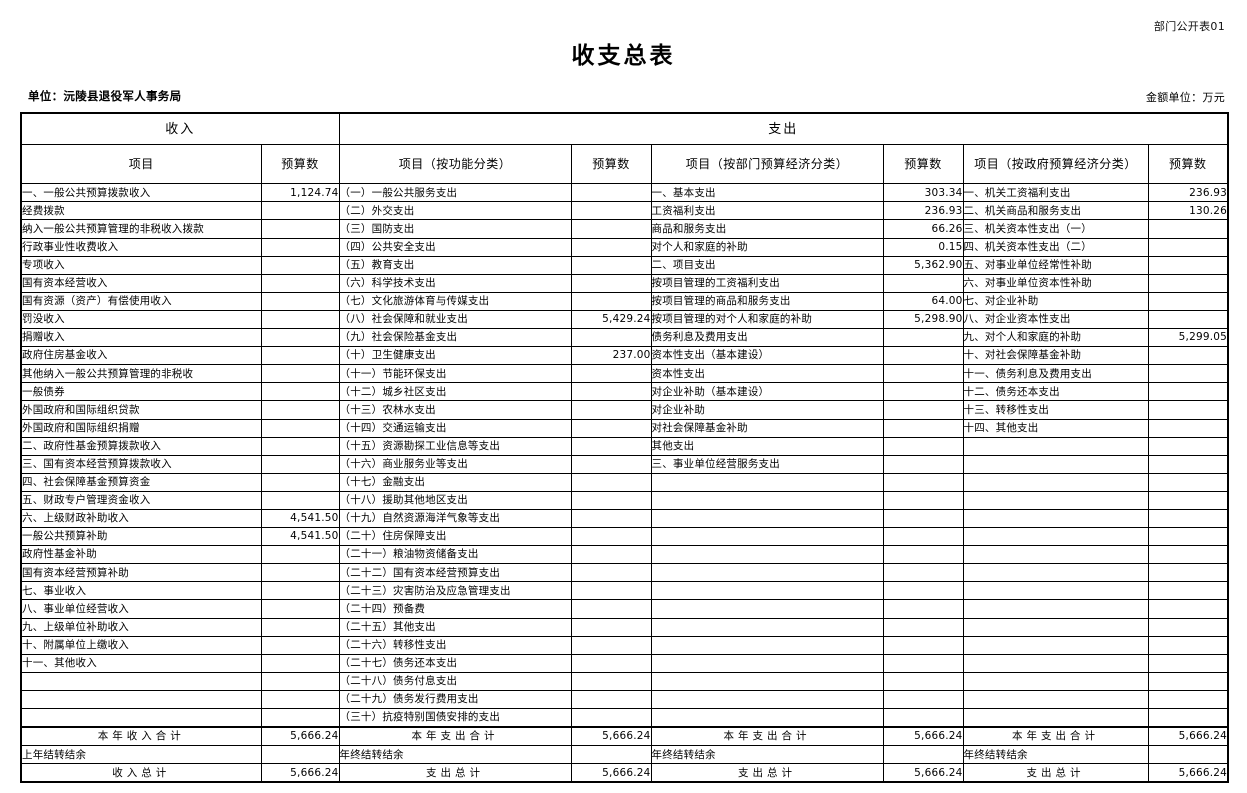 The width and height of the screenshot is (1247, 793). I want to click on income-item: 七、事业收入, so click(141, 591).